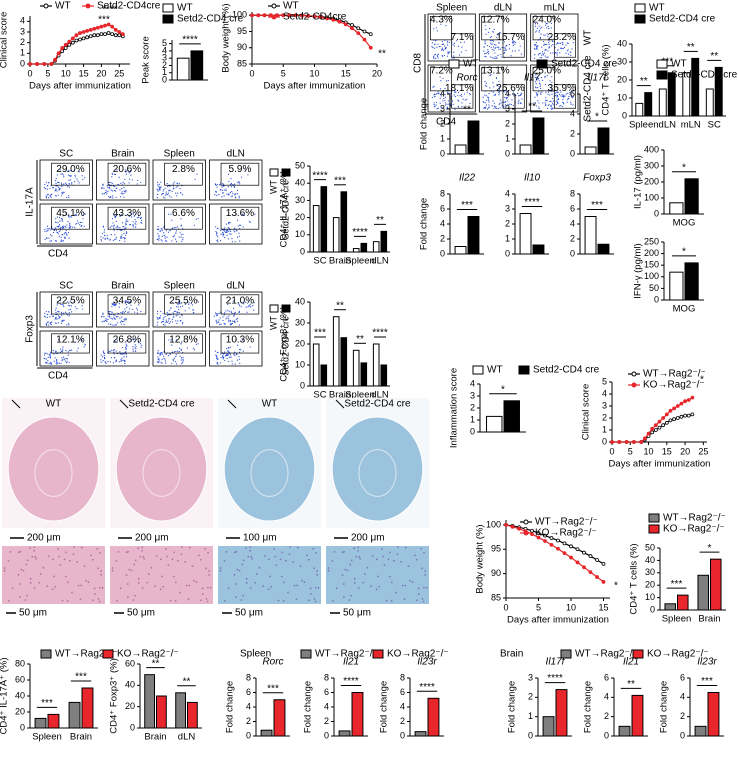 Image resolution: width=738 pixels, height=761 pixels. I want to click on y-axis-label: Body weight (%), so click(226, 37).